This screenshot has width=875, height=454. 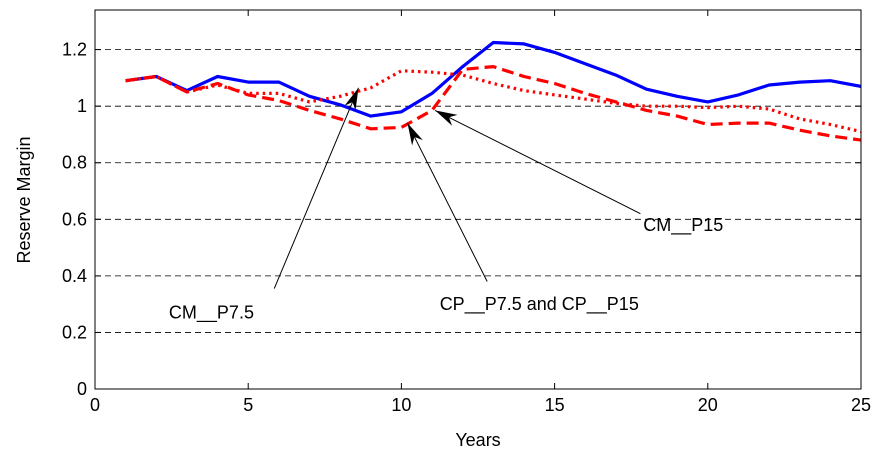 What do you see at coordinates (683, 225) in the screenshot?
I see `annotation-label: CM__P15` at bounding box center [683, 225].